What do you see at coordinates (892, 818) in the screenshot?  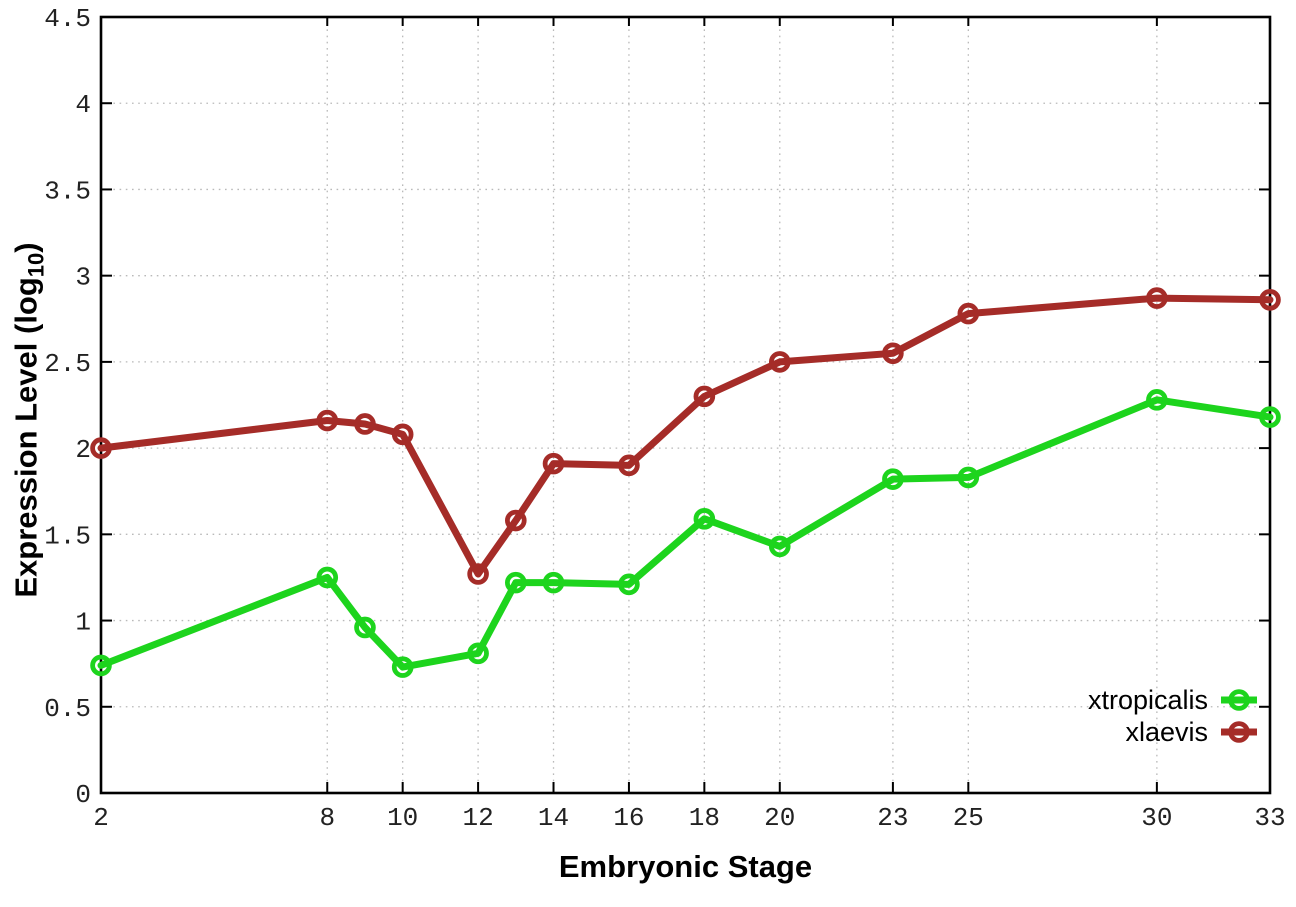 I see `x-tick-label: 23` at bounding box center [892, 818].